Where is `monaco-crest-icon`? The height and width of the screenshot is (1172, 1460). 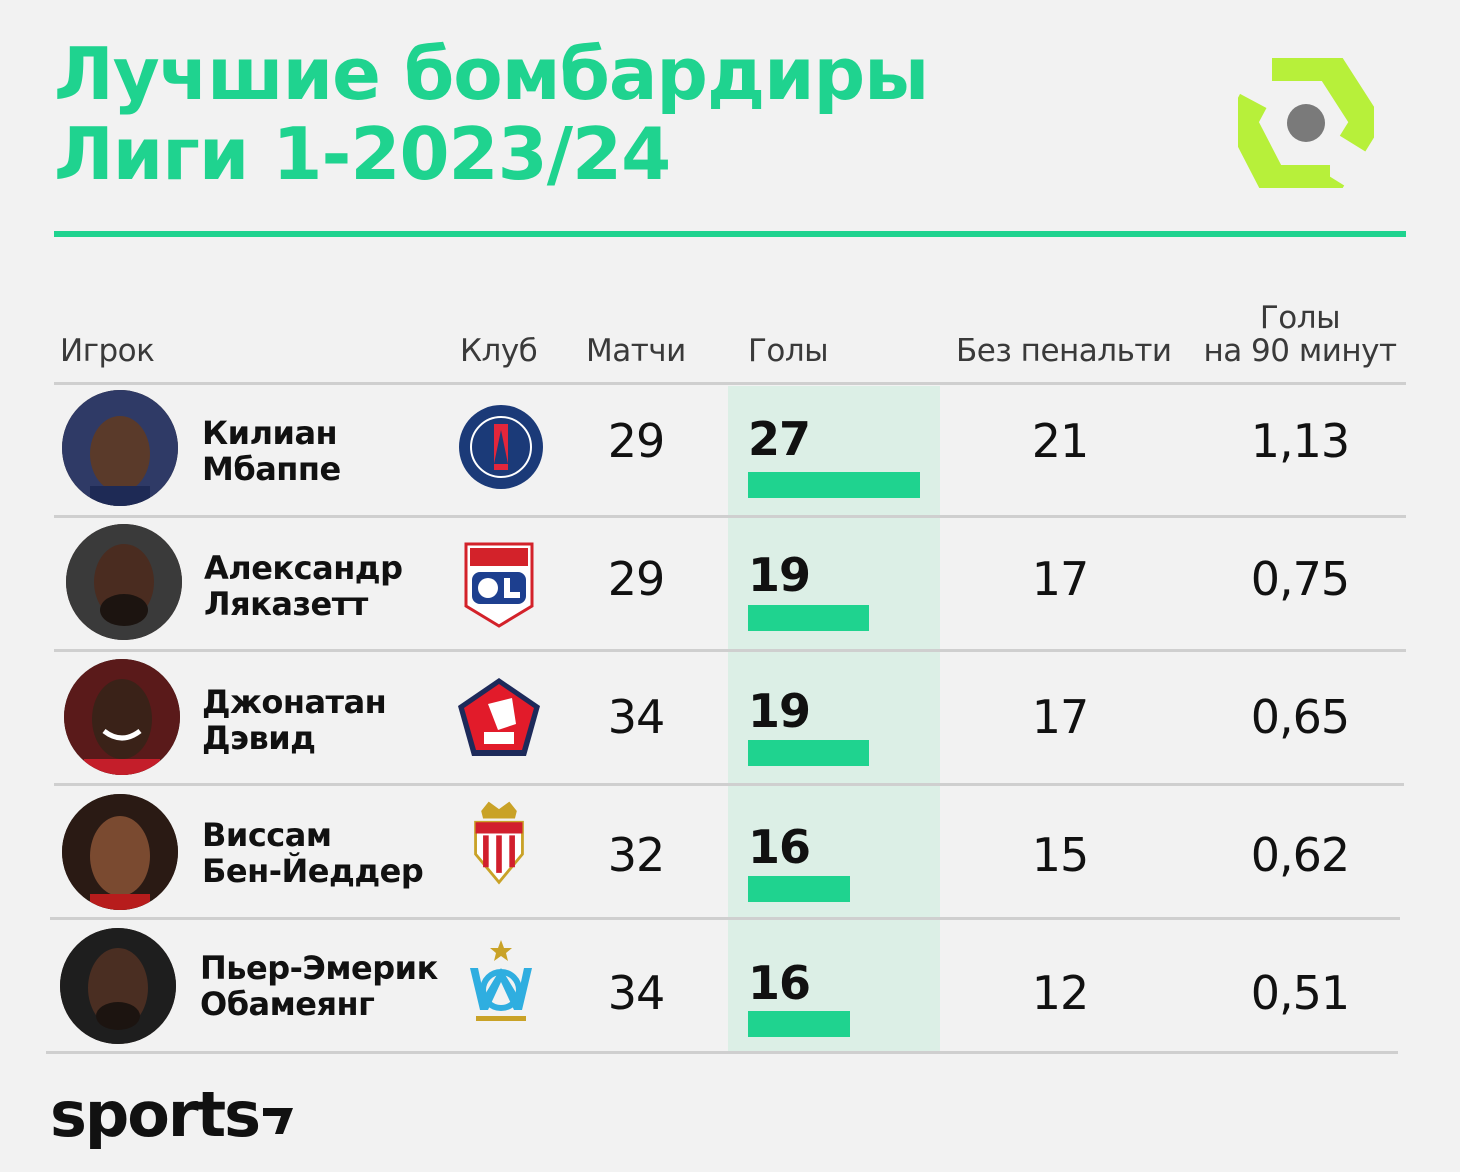 monaco-crest-icon is located at coordinates (499, 843).